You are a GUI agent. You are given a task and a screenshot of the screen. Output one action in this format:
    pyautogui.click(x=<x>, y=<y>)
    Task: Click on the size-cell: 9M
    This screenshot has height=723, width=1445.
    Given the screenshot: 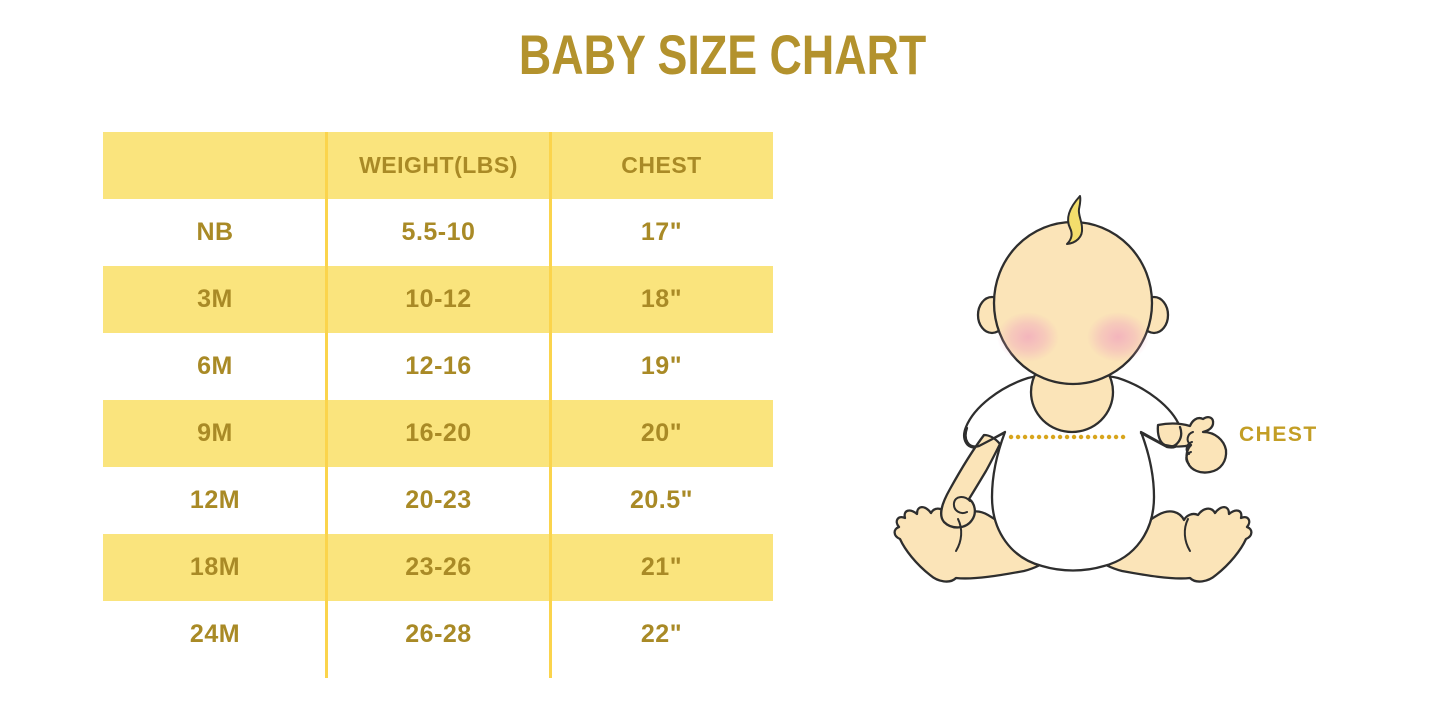 What is the action you would take?
    pyautogui.click(x=215, y=433)
    